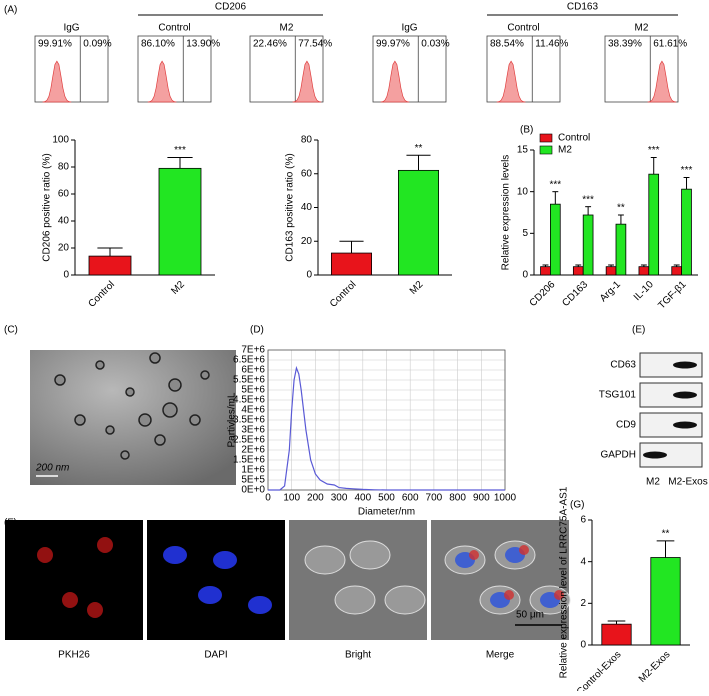  Describe the element at coordinates (583, 645) in the screenshot. I see `y-tick-label: 0` at that location.